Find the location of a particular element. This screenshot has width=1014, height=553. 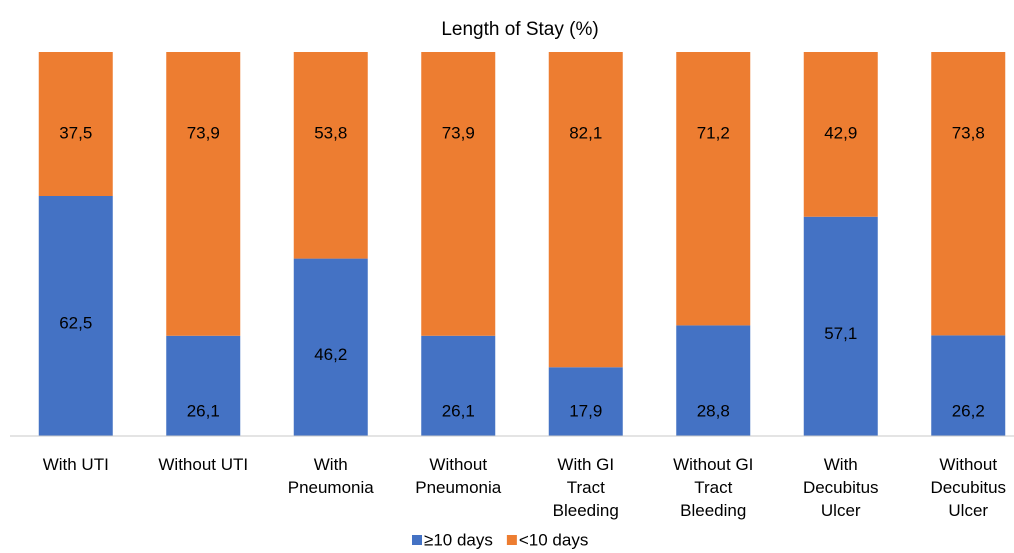

data-label: 28,8 is located at coordinates (713, 410).